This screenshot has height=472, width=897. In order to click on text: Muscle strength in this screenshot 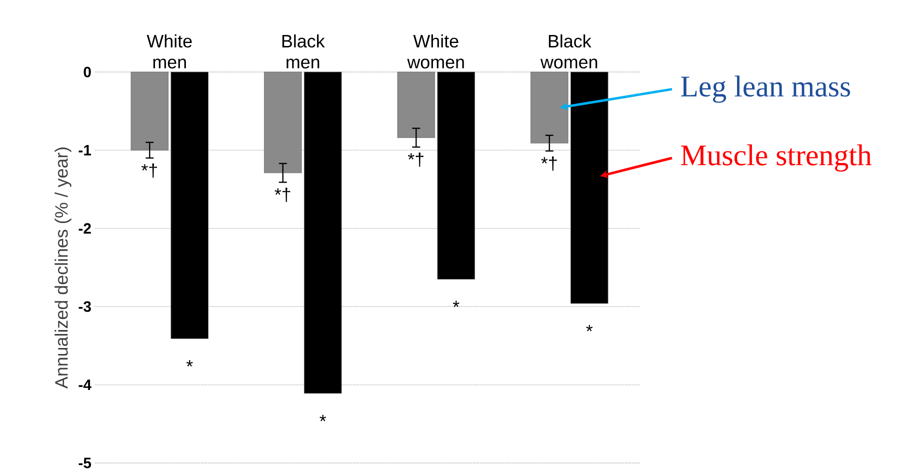, I will do `click(776, 158)`.